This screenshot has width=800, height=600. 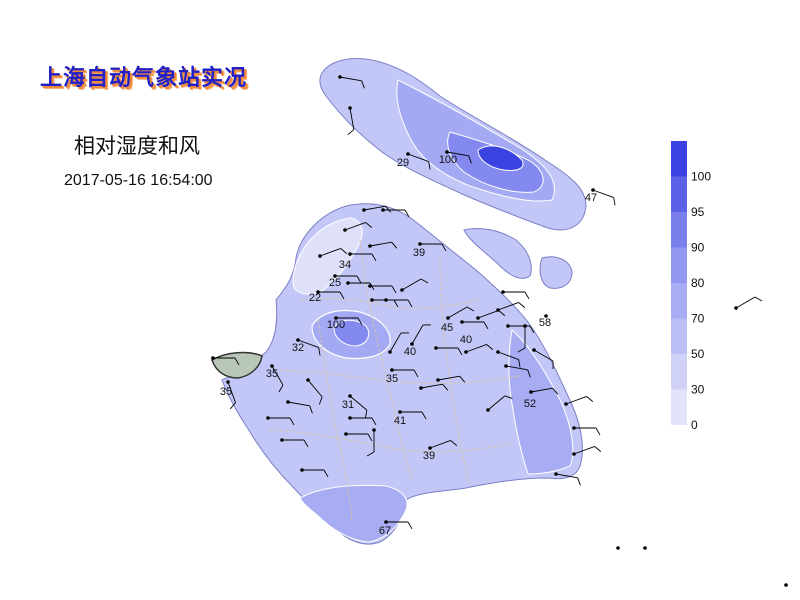 I want to click on hengsha-island, so click(x=556, y=272).